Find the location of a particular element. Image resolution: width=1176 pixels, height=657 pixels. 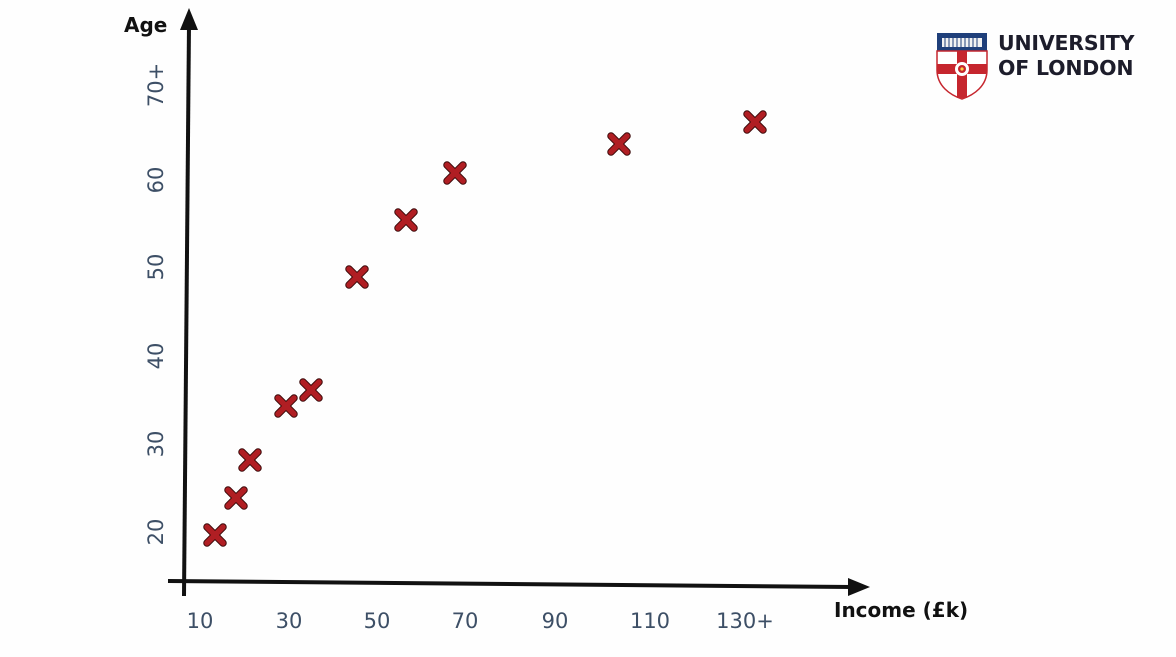

y-axis-line is located at coordinates (186, 310).